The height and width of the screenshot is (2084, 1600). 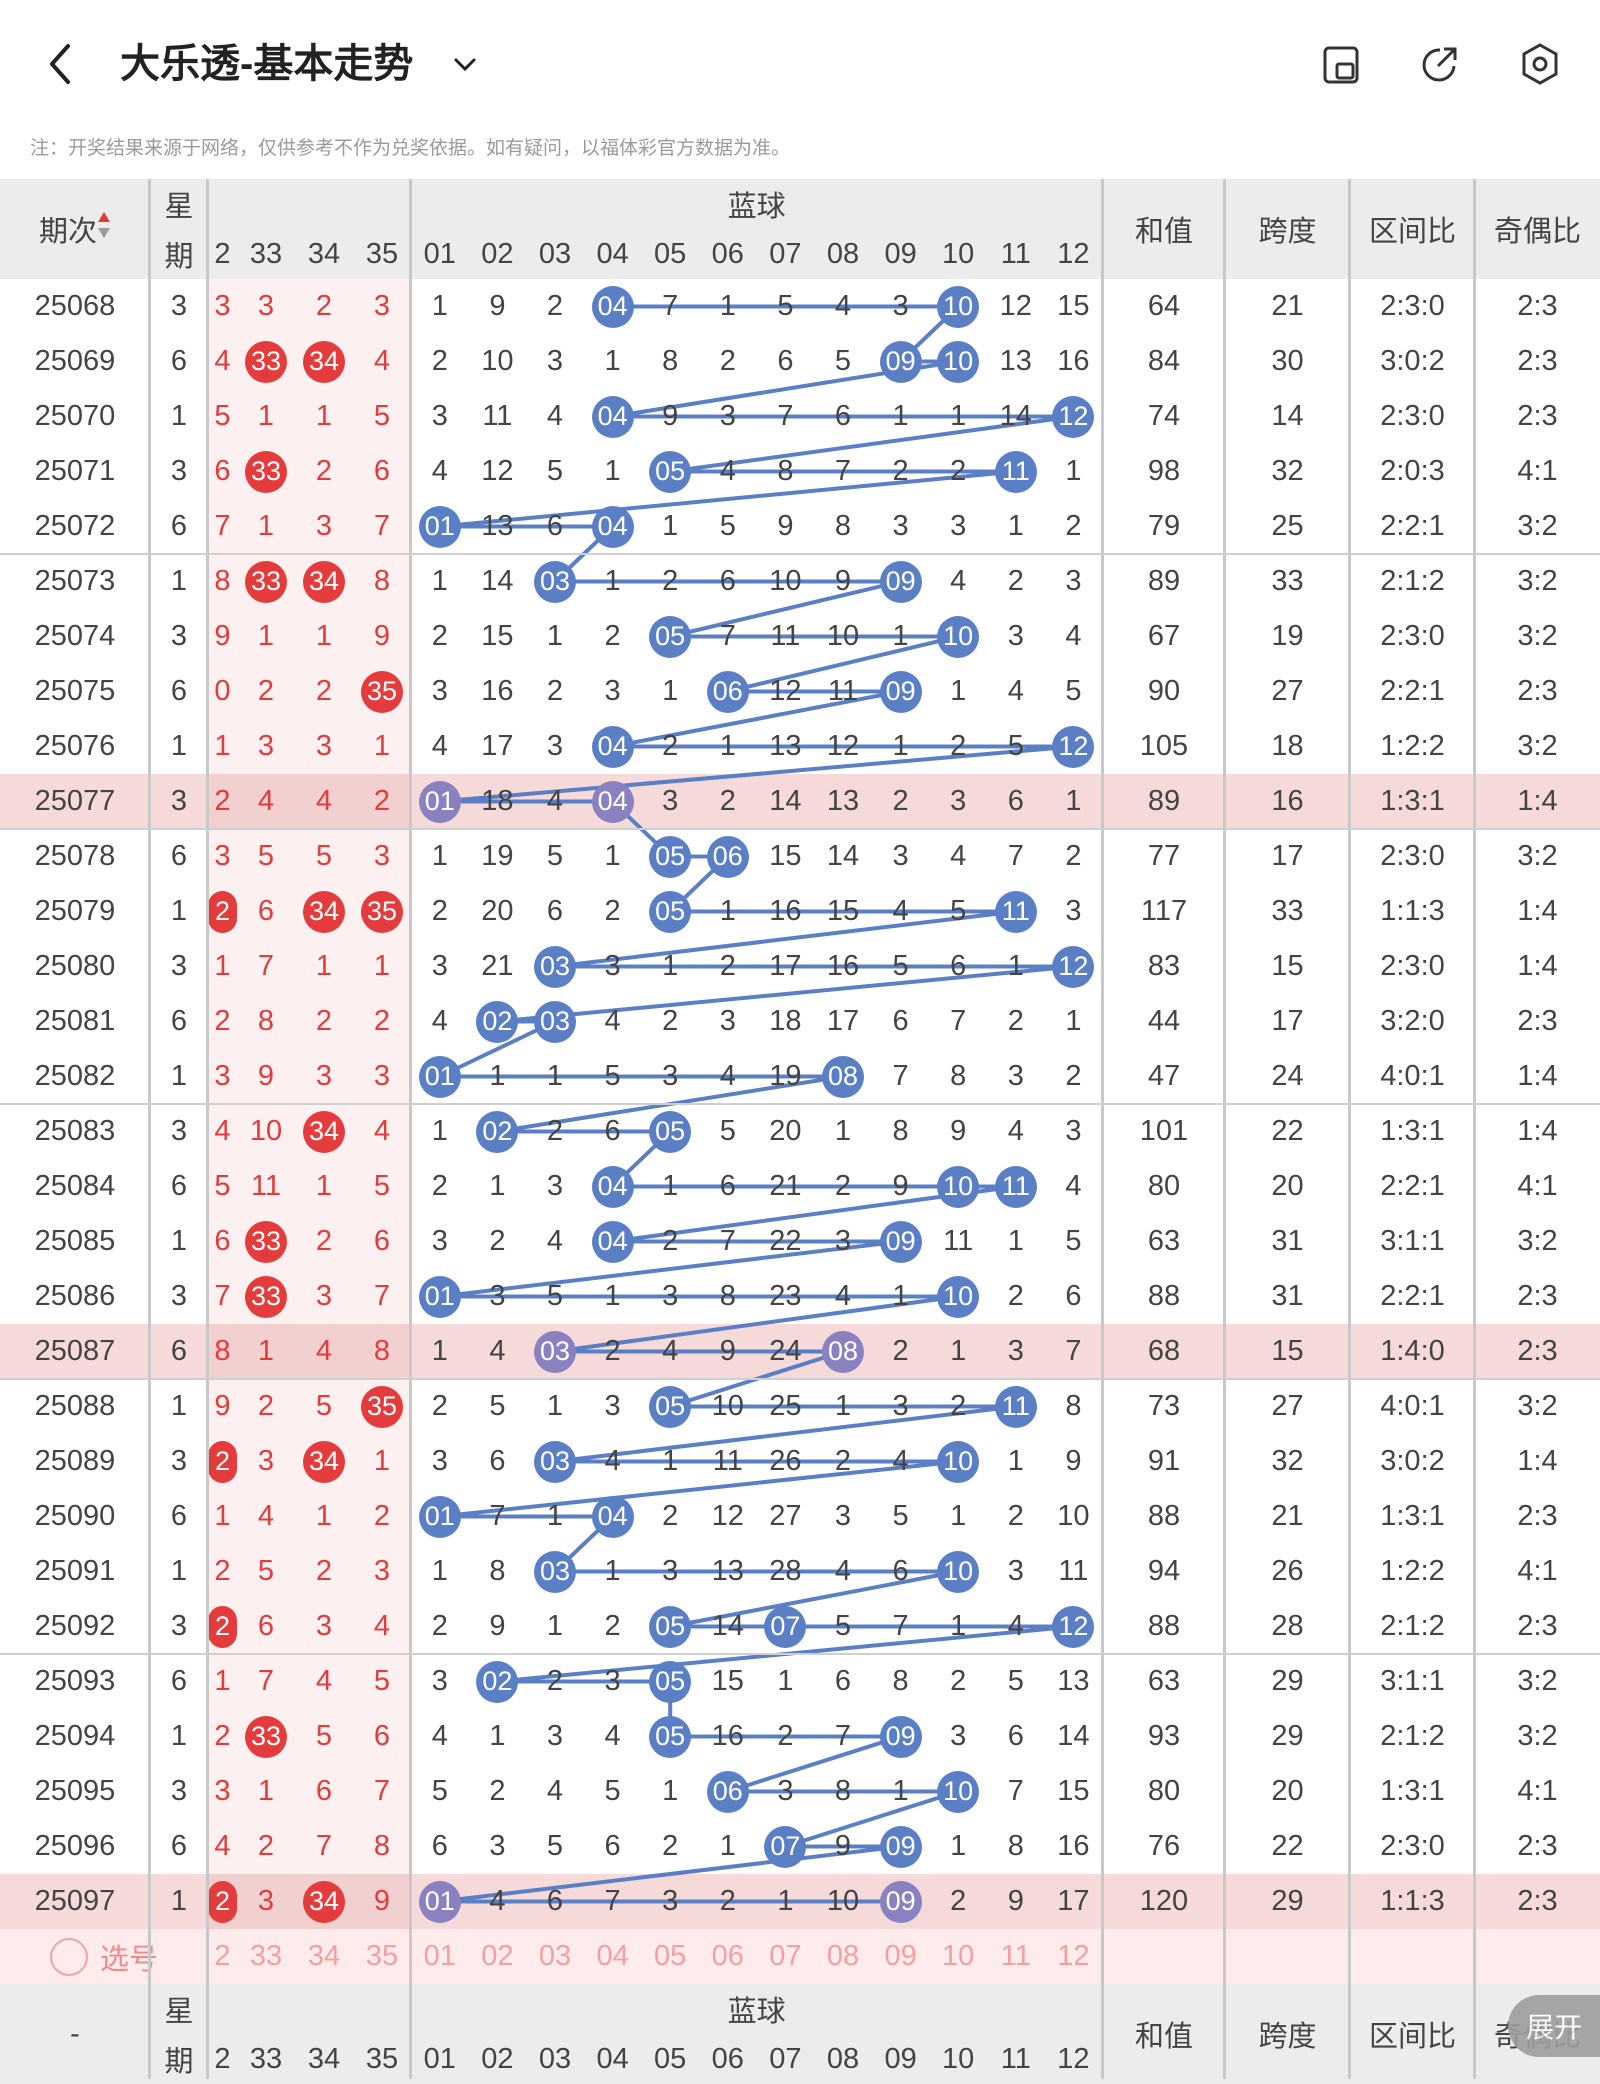 What do you see at coordinates (75, 1351) in the screenshot?
I see `period-cell: 25087` at bounding box center [75, 1351].